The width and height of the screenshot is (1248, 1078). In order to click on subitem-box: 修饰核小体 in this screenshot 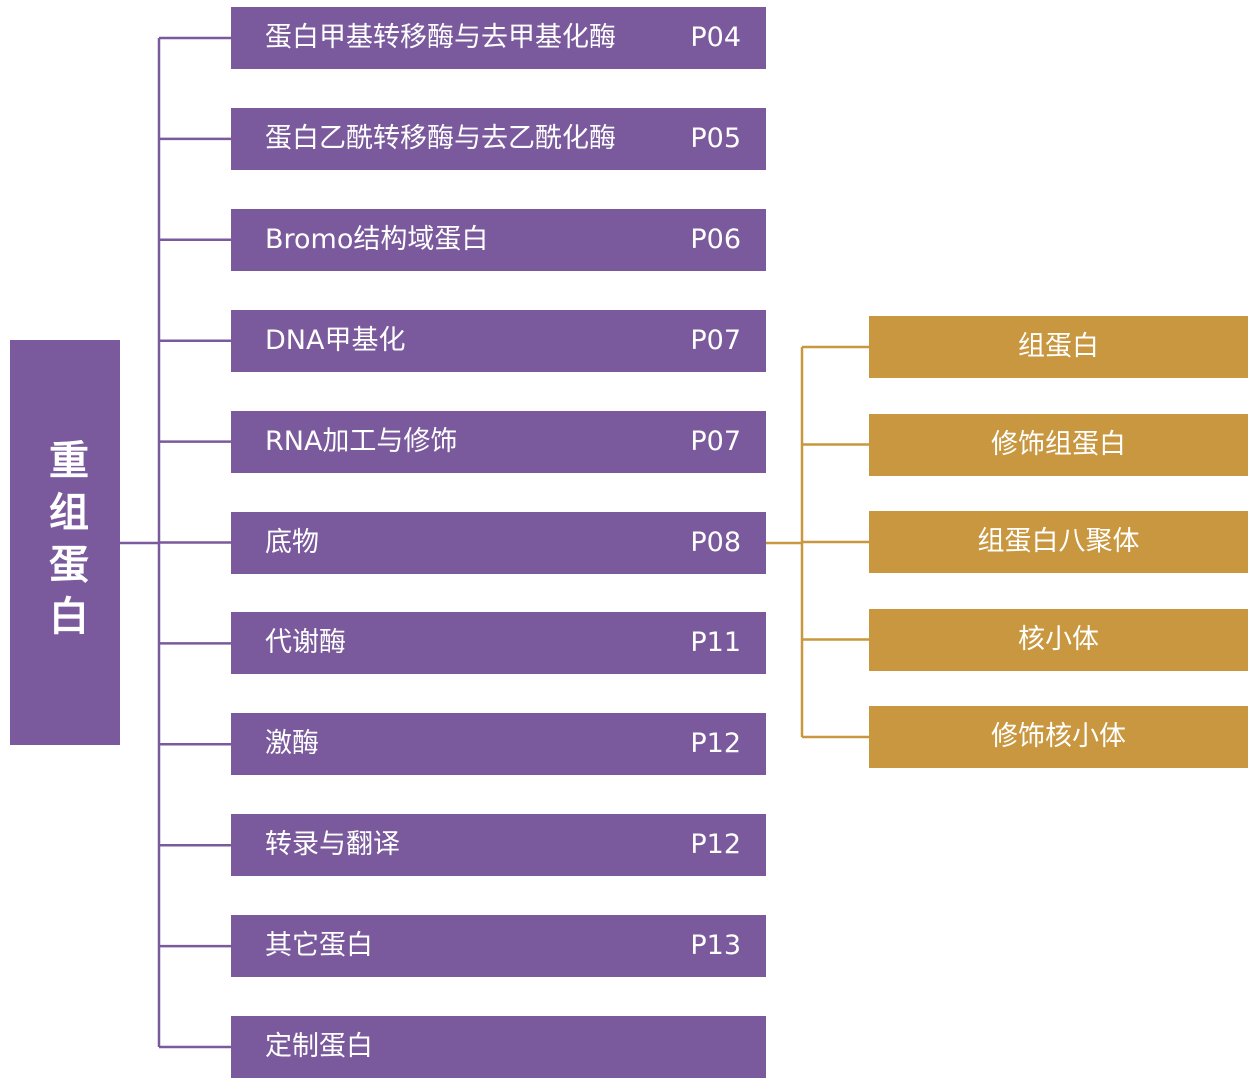, I will do `click(1058, 737)`.